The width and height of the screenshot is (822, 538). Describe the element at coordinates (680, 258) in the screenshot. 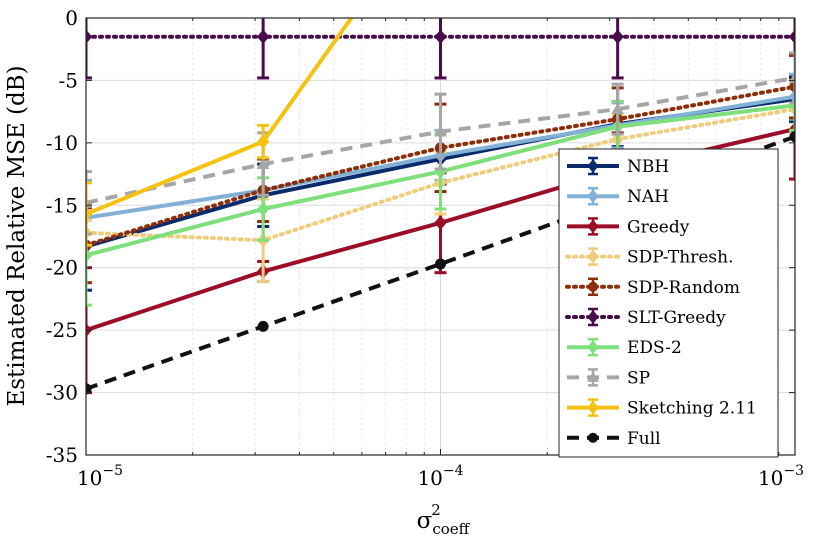

I see `legend-label: SDP-Thresh.` at that location.